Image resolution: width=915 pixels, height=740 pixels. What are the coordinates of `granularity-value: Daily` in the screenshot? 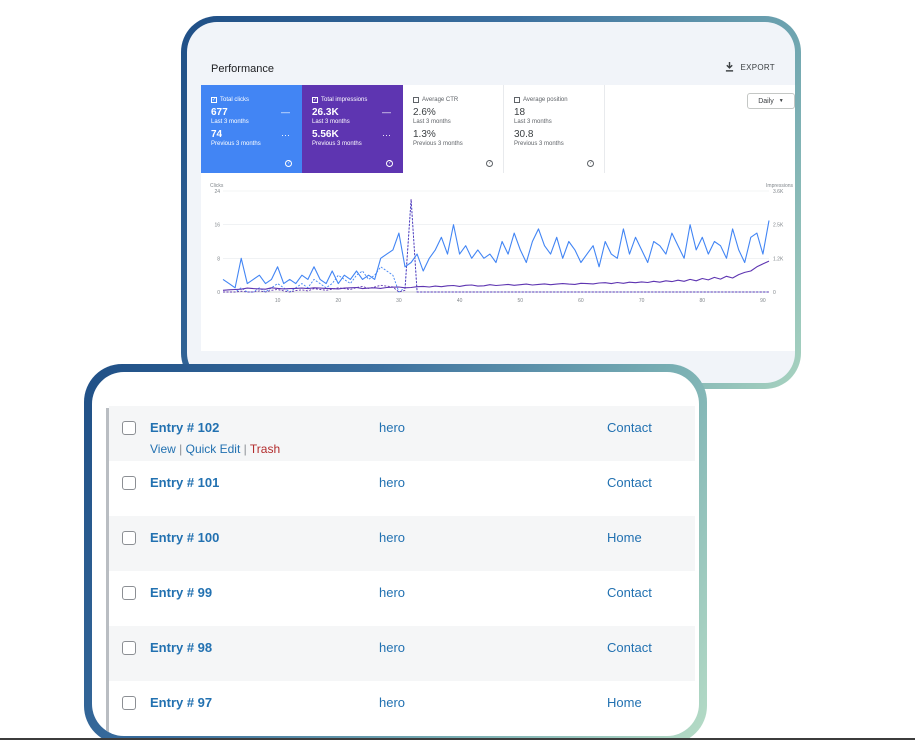 It's located at (766, 101).